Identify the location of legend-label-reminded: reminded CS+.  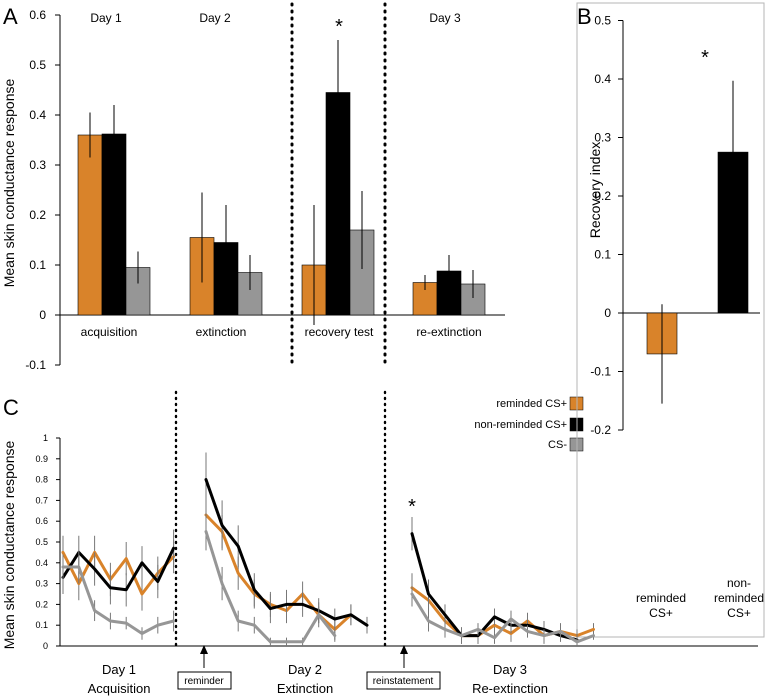
(531, 404).